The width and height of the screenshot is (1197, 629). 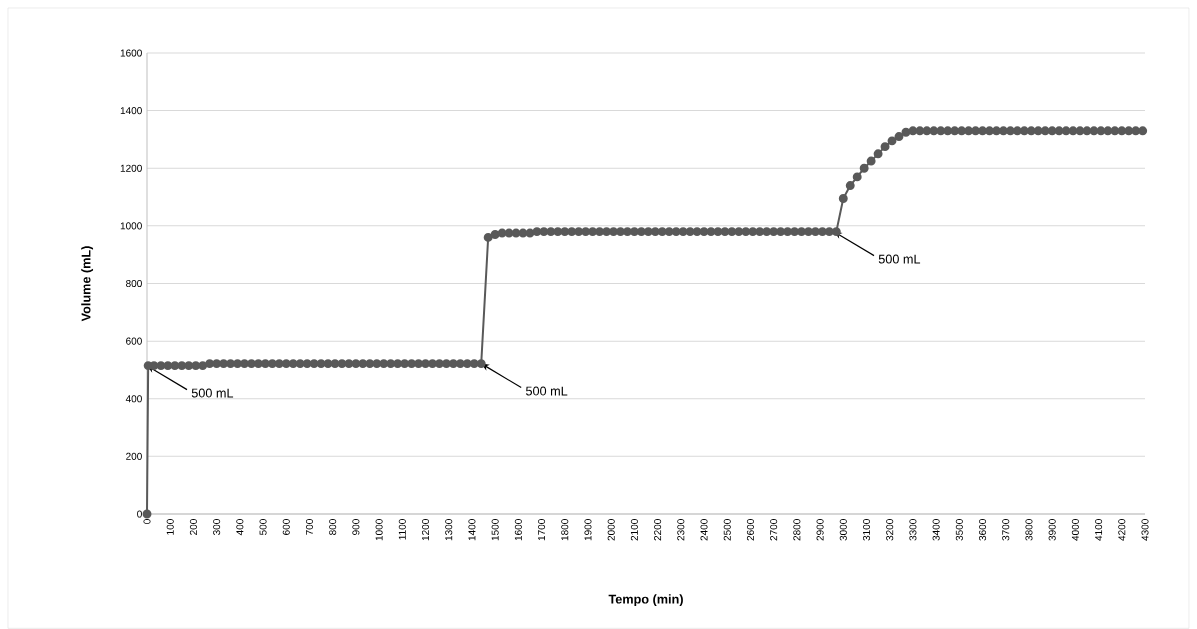 What do you see at coordinates (87, 284) in the screenshot?
I see `y-axis-title: Volume (mL)` at bounding box center [87, 284].